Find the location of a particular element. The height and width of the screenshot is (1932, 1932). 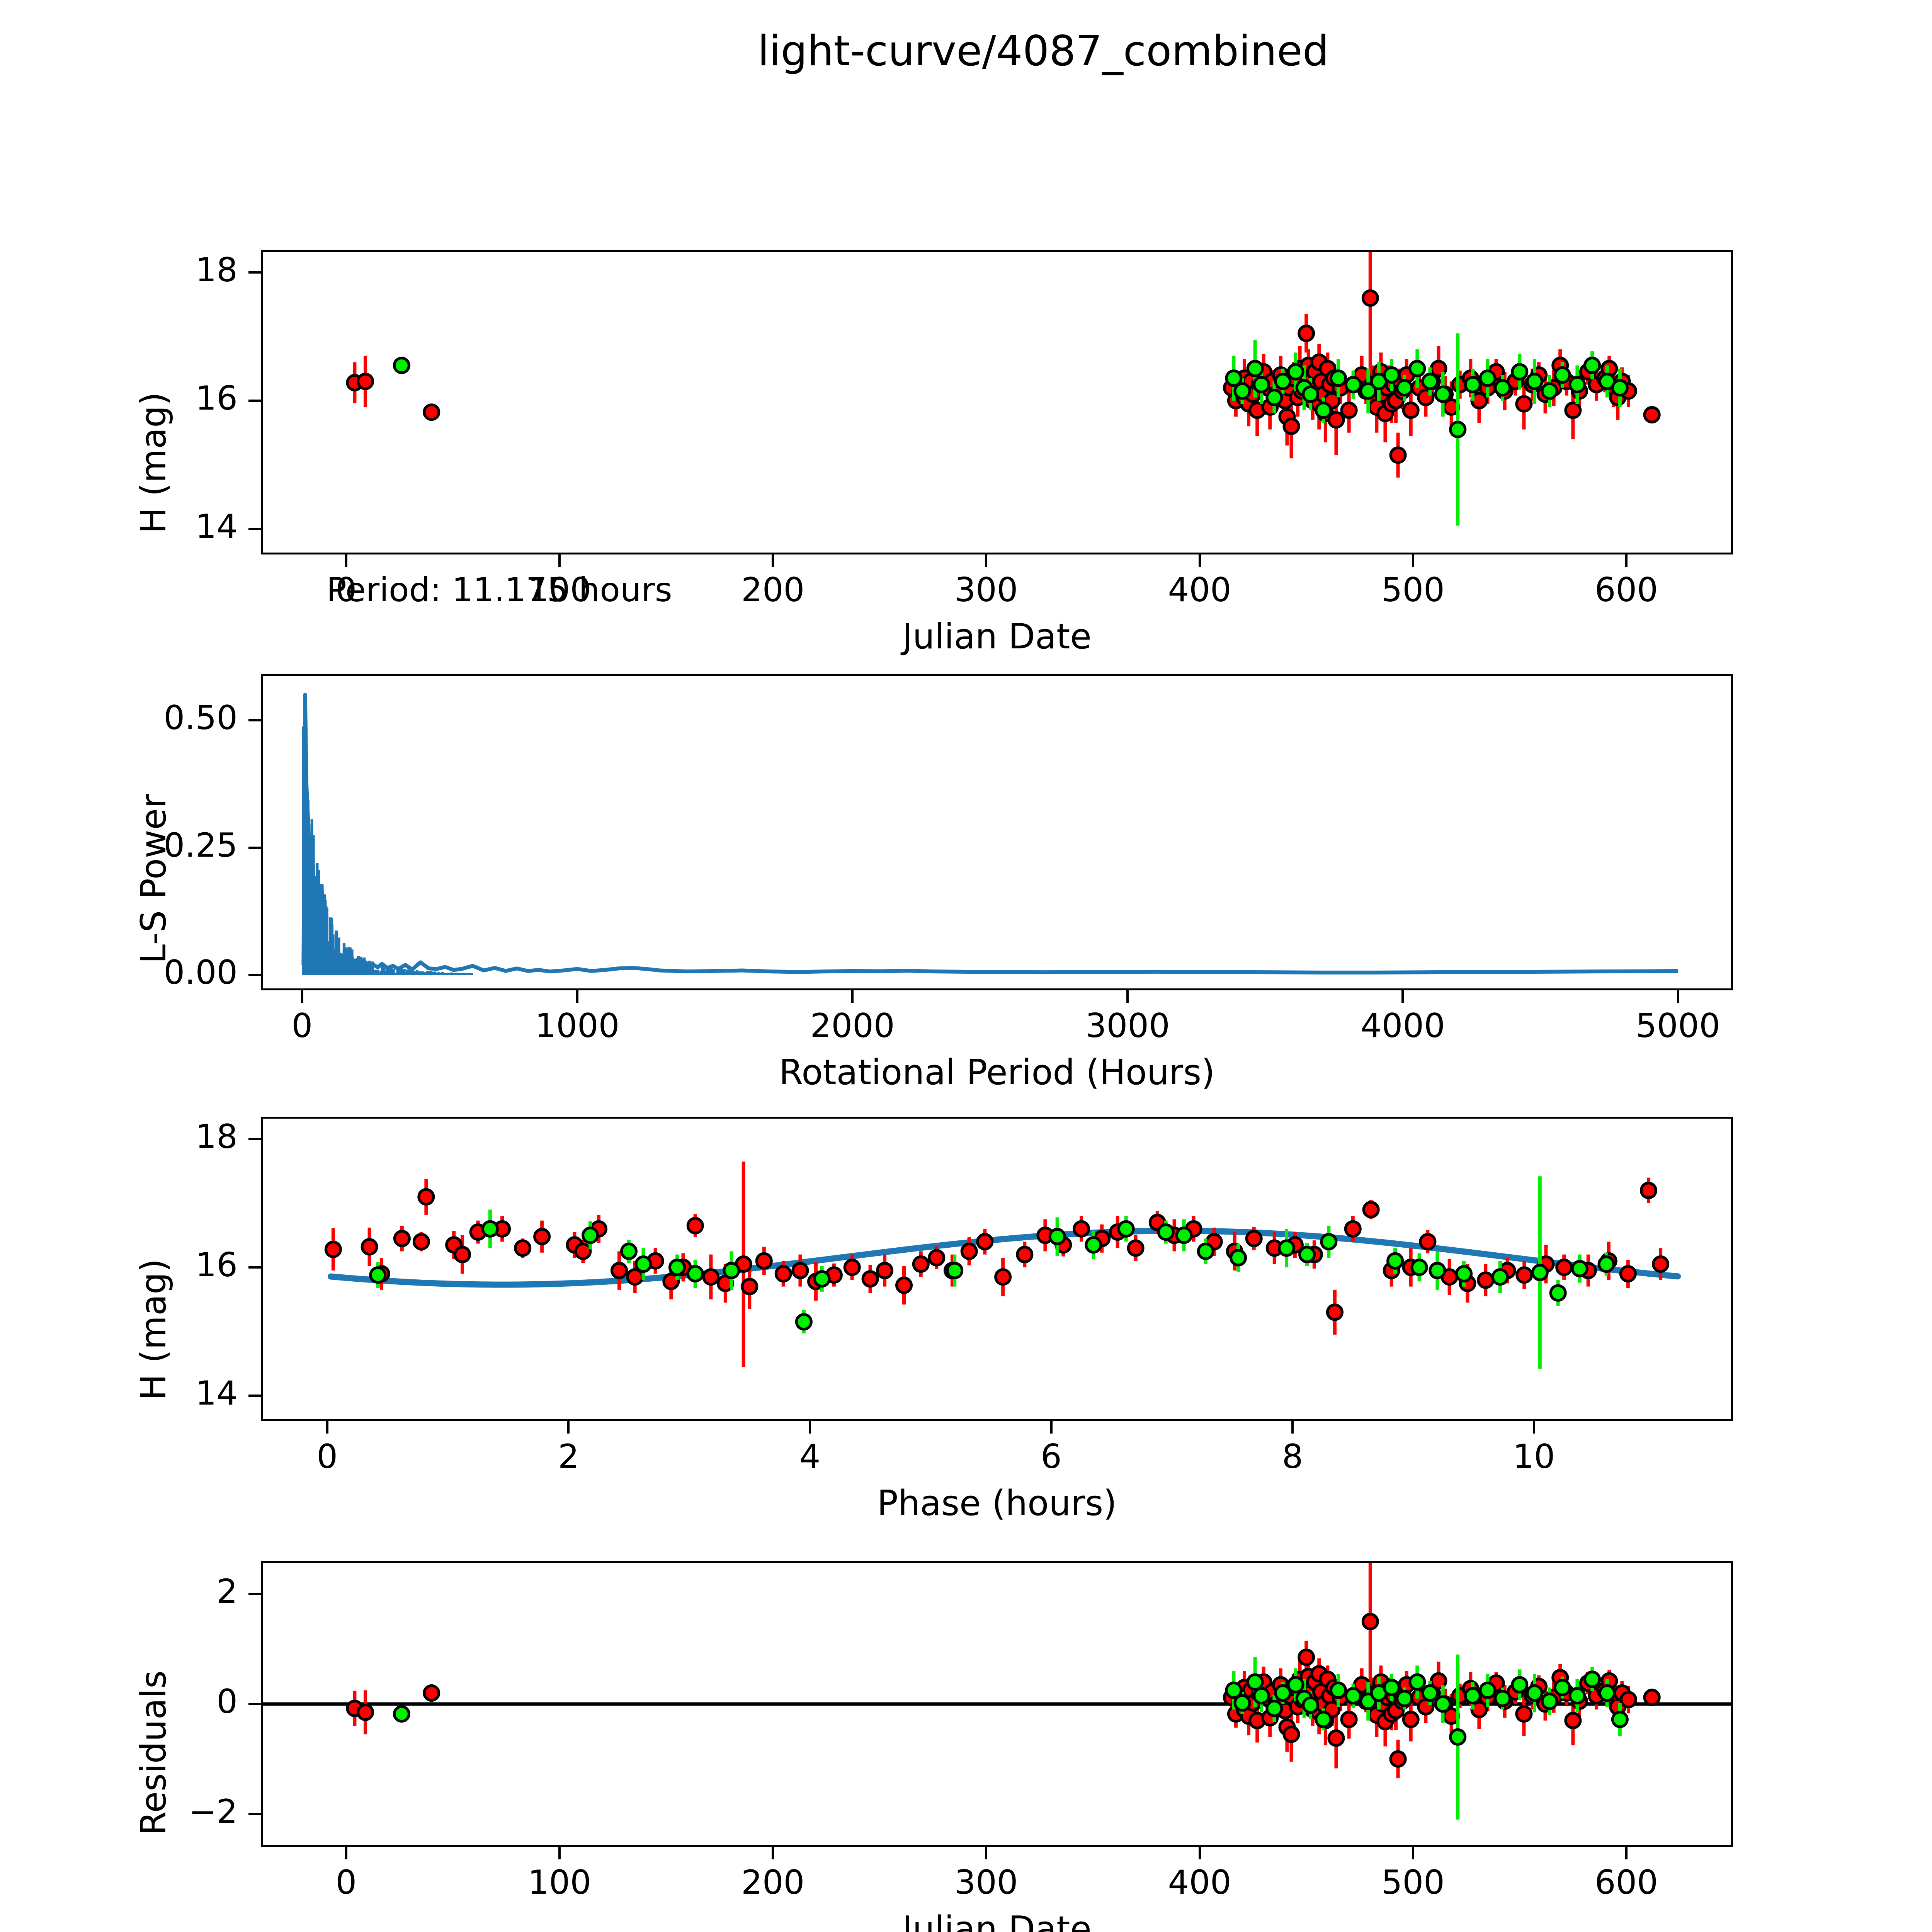

plot-area-light-curve is located at coordinates (1004, 389).